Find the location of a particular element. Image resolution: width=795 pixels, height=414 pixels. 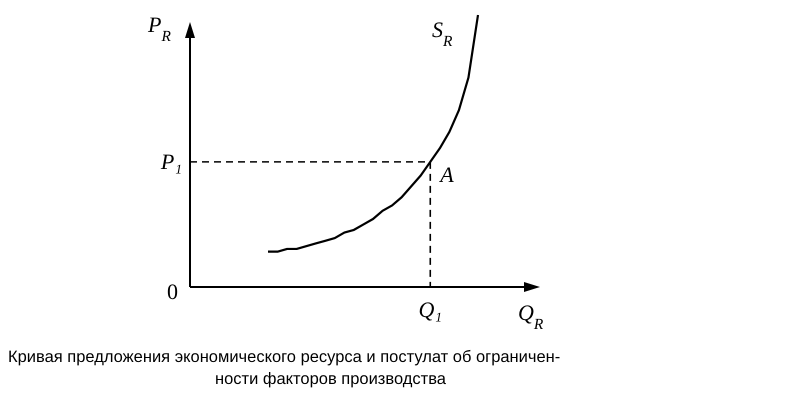

series-label: S$_{R}$ is located at coordinates (442, 33).